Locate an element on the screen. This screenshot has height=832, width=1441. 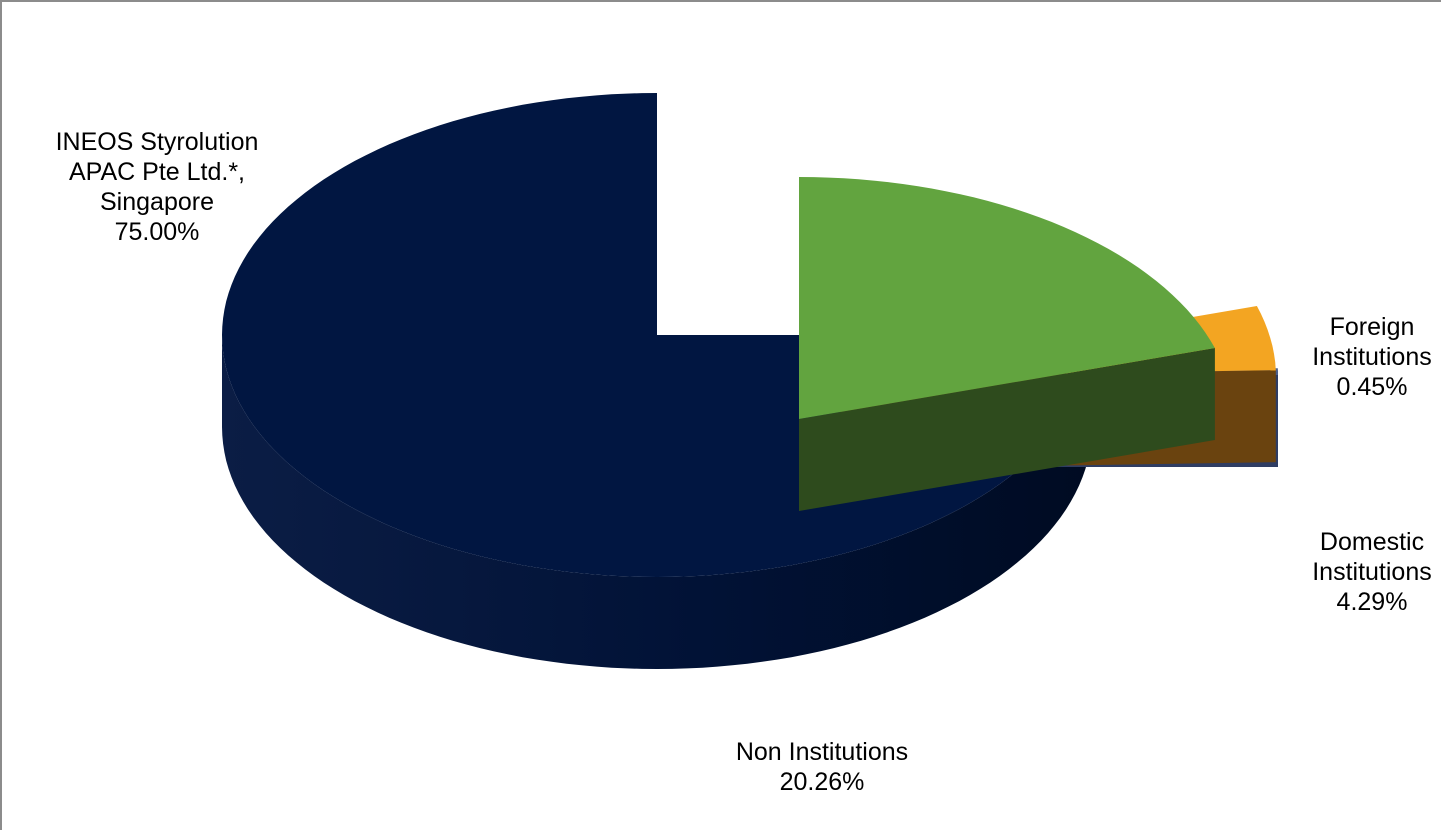
slice-label-line: Singapore is located at coordinates (157, 202).